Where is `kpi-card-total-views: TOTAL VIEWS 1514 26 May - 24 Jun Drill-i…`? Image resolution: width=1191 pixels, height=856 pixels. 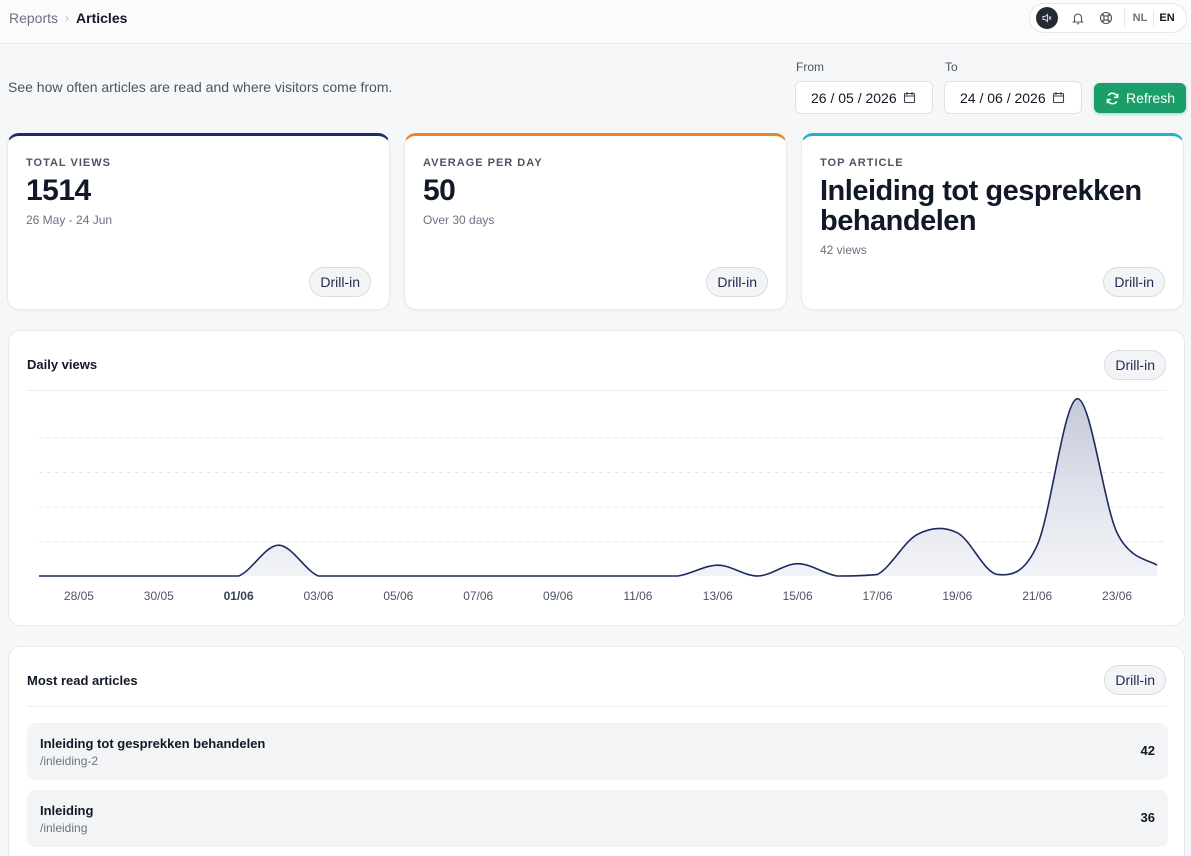
kpi-card-total-views: TOTAL VIEWS 1514 26 May - 24 Jun Drill-i… is located at coordinates (198, 221).